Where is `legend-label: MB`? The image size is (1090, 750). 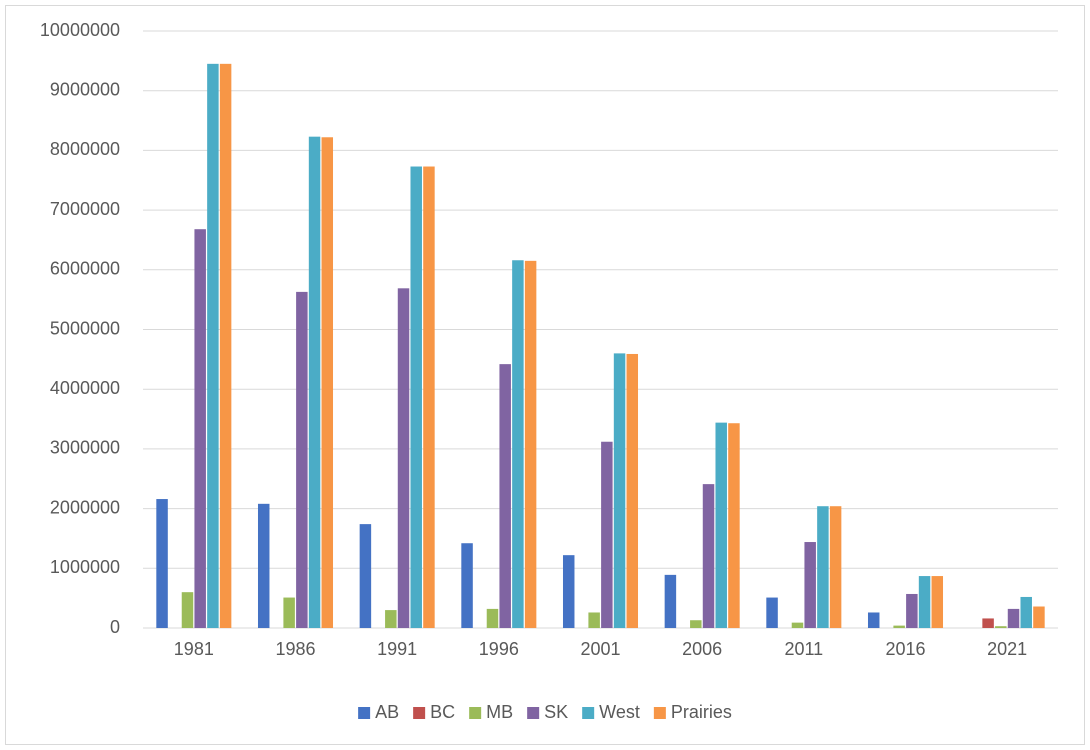
legend-label: MB is located at coordinates (499, 712).